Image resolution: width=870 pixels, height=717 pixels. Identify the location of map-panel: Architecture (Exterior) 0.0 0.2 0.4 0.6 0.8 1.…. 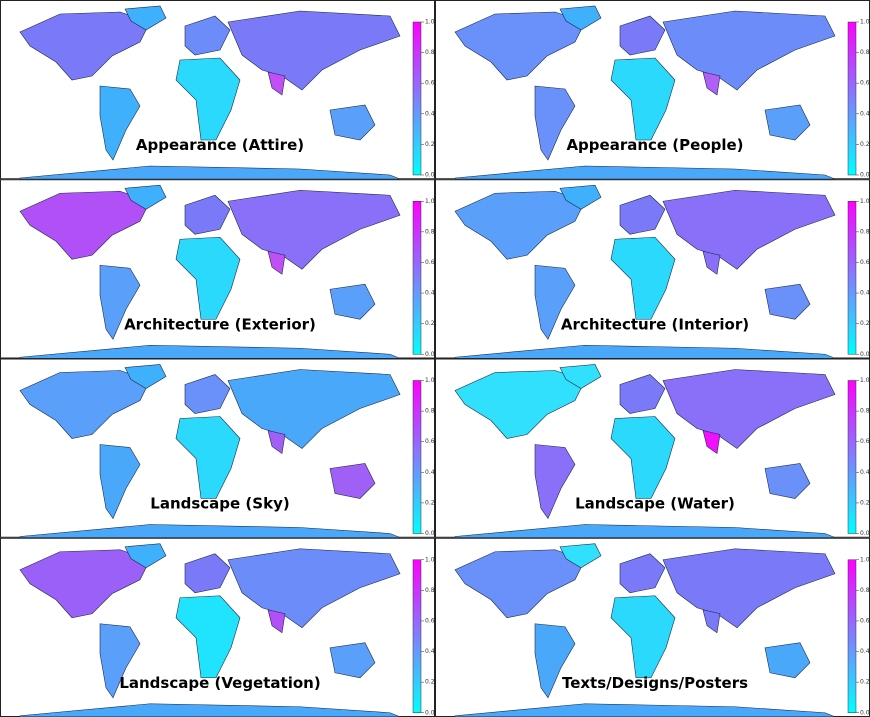
(217, 269).